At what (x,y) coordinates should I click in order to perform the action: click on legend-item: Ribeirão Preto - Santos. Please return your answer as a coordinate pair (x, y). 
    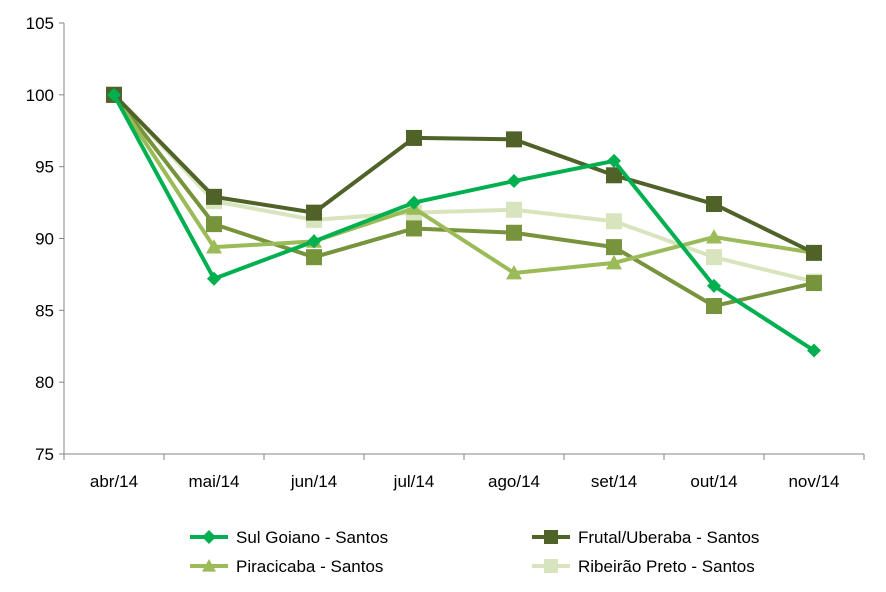
    Looking at the image, I should click on (643, 566).